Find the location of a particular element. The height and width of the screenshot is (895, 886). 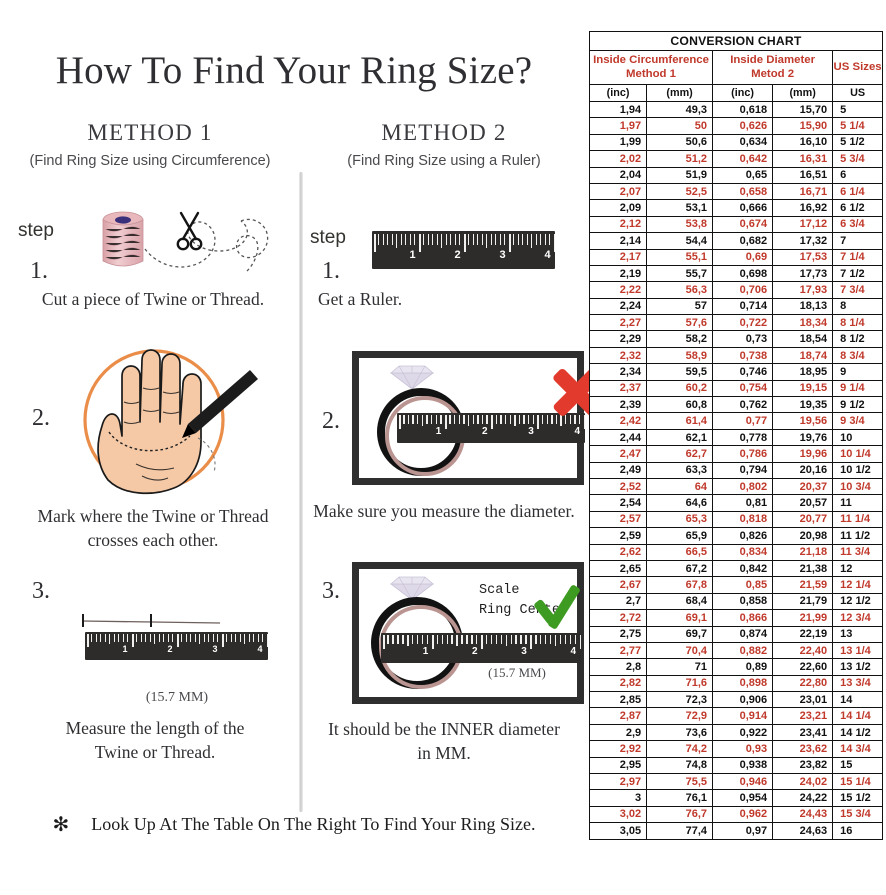

cell-diam-inc: 0,826 is located at coordinates (743, 536).